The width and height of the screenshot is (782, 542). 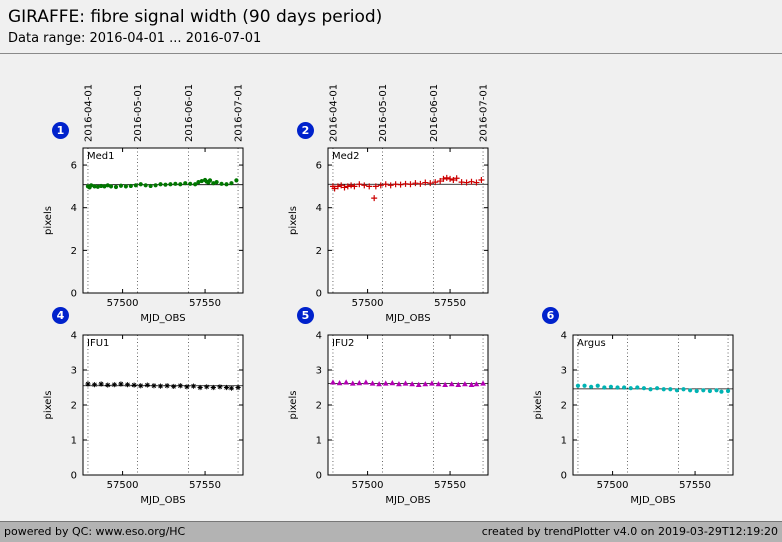 What do you see at coordinates (343, 343) in the screenshot?
I see `svg-text: IFU2` at bounding box center [343, 343].